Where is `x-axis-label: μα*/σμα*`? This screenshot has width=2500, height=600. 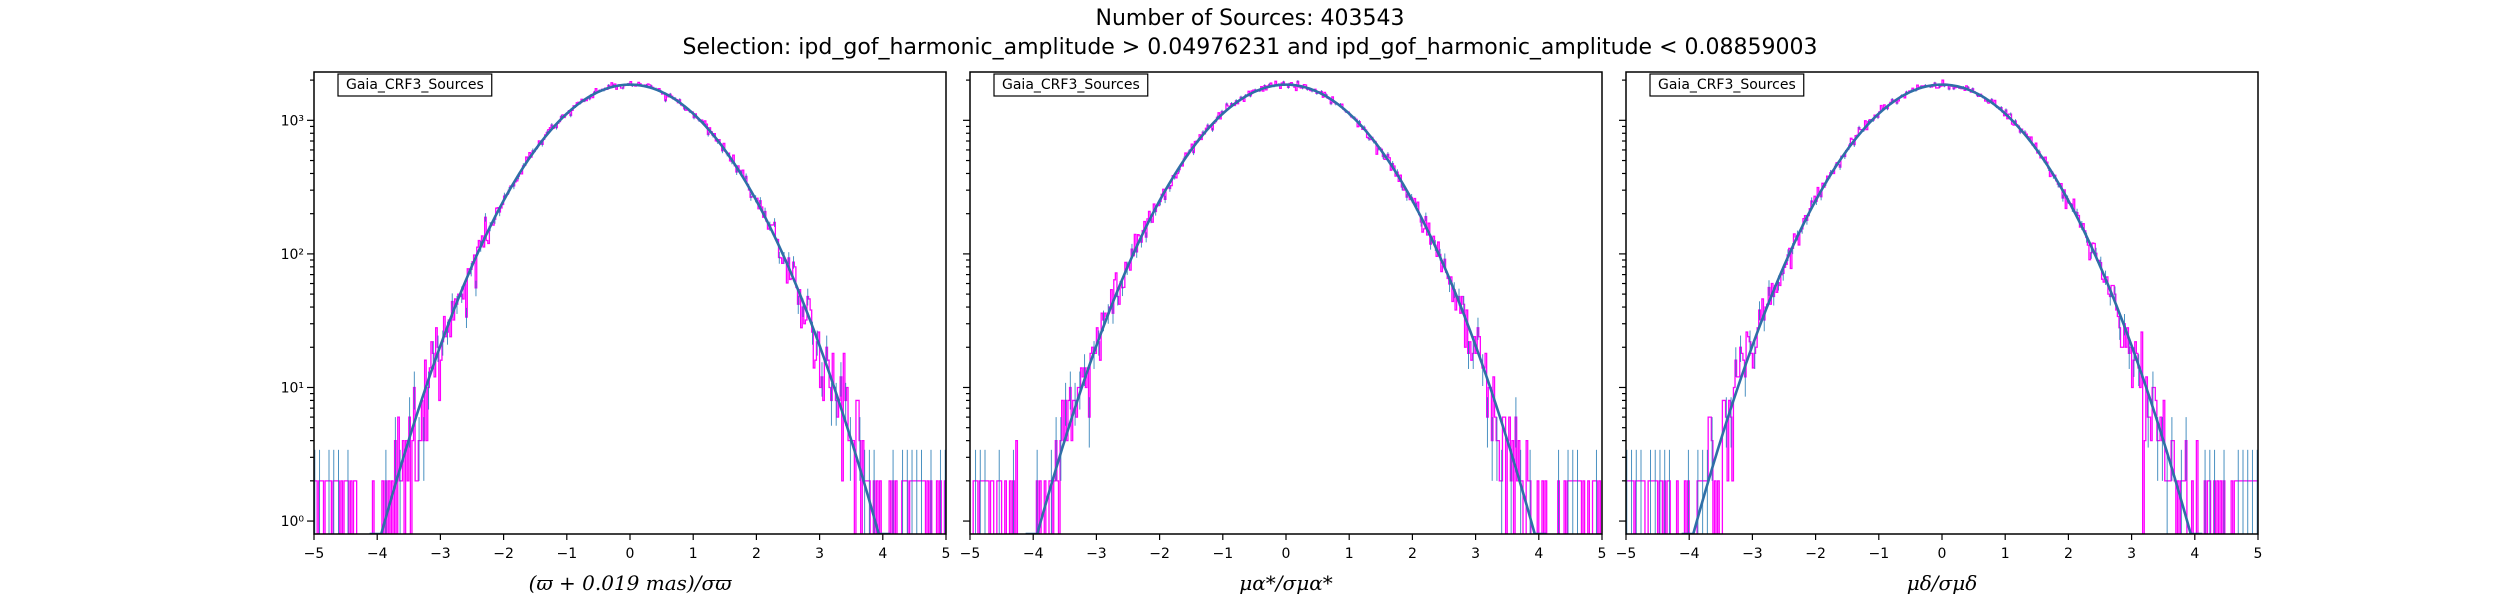
x-axis-label: μα*/σμα* is located at coordinates (1285, 583).